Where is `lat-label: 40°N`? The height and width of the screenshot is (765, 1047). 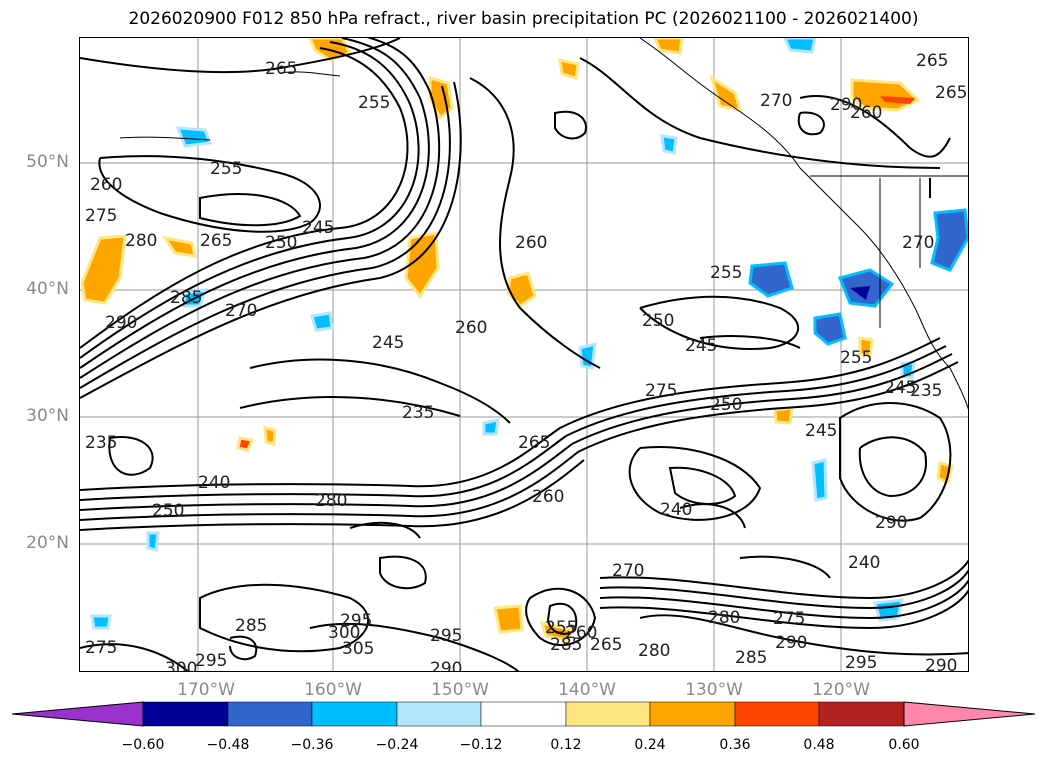 lat-label: 40°N is located at coordinates (47, 289).